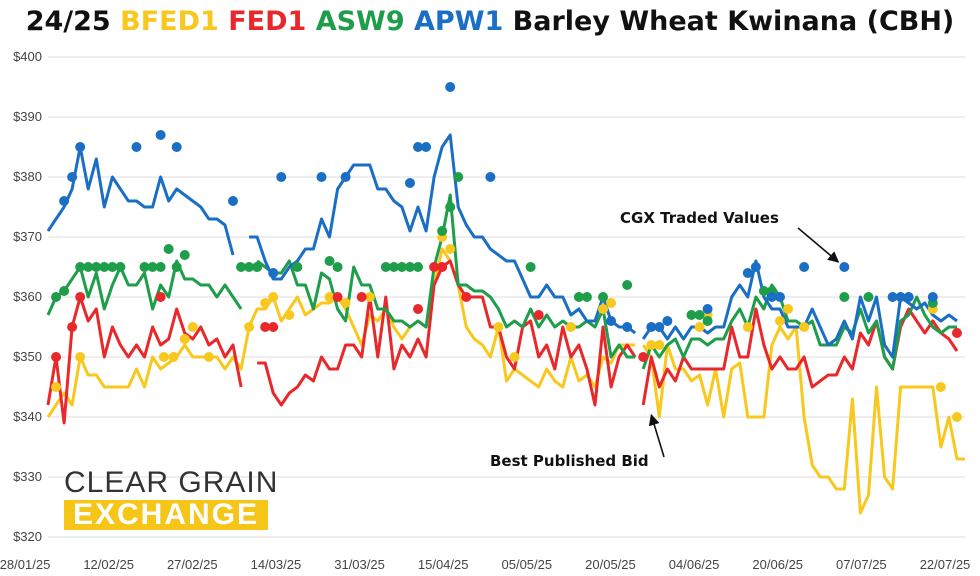 This screenshot has height=576, width=980. I want to click on clear-grain-exchange-logo: CLEAR GRAIN EXCHANGE, so click(171, 498).